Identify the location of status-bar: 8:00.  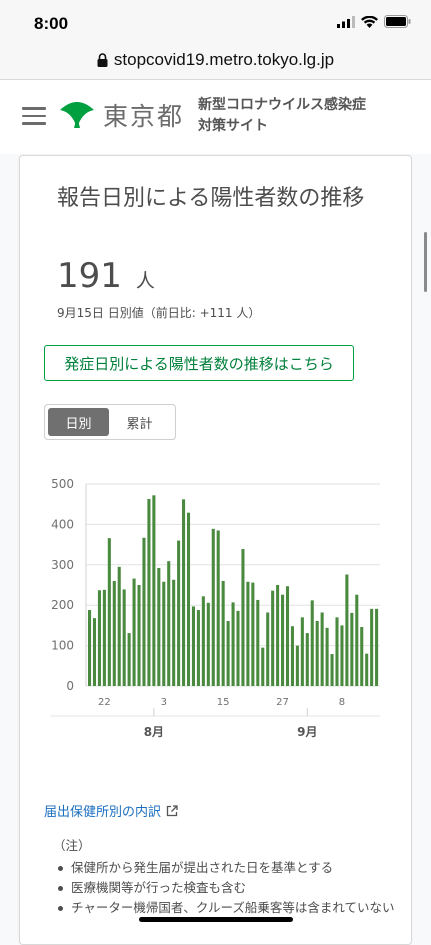
(215, 20).